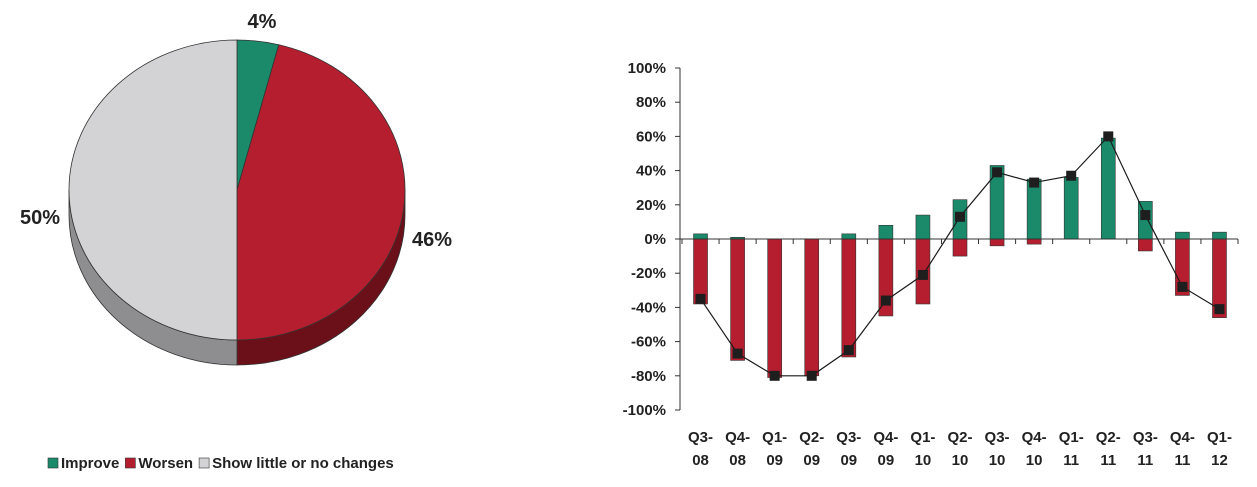 Image resolution: width=1257 pixels, height=487 pixels. Describe the element at coordinates (648, 376) in the screenshot. I see `y-tick-label: -80%` at that location.